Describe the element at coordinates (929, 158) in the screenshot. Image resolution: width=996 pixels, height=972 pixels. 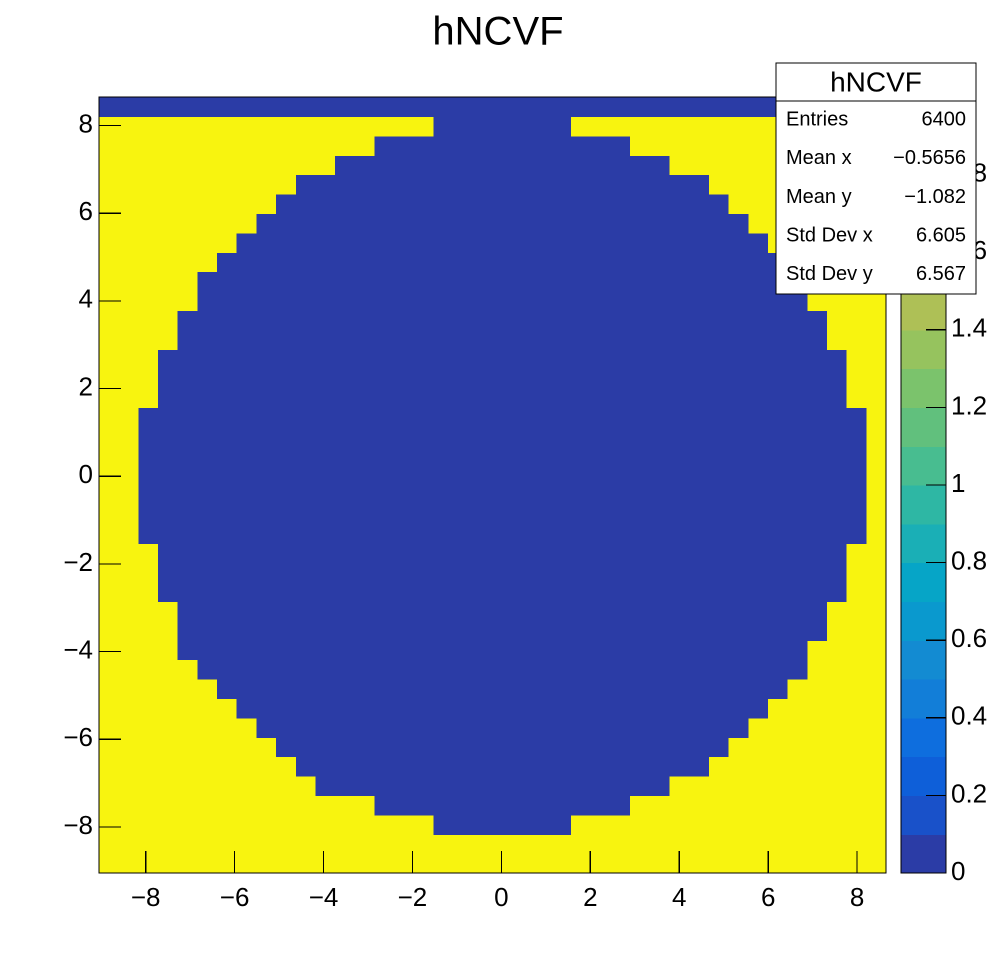
I see `stats-value: −0.5656` at that location.